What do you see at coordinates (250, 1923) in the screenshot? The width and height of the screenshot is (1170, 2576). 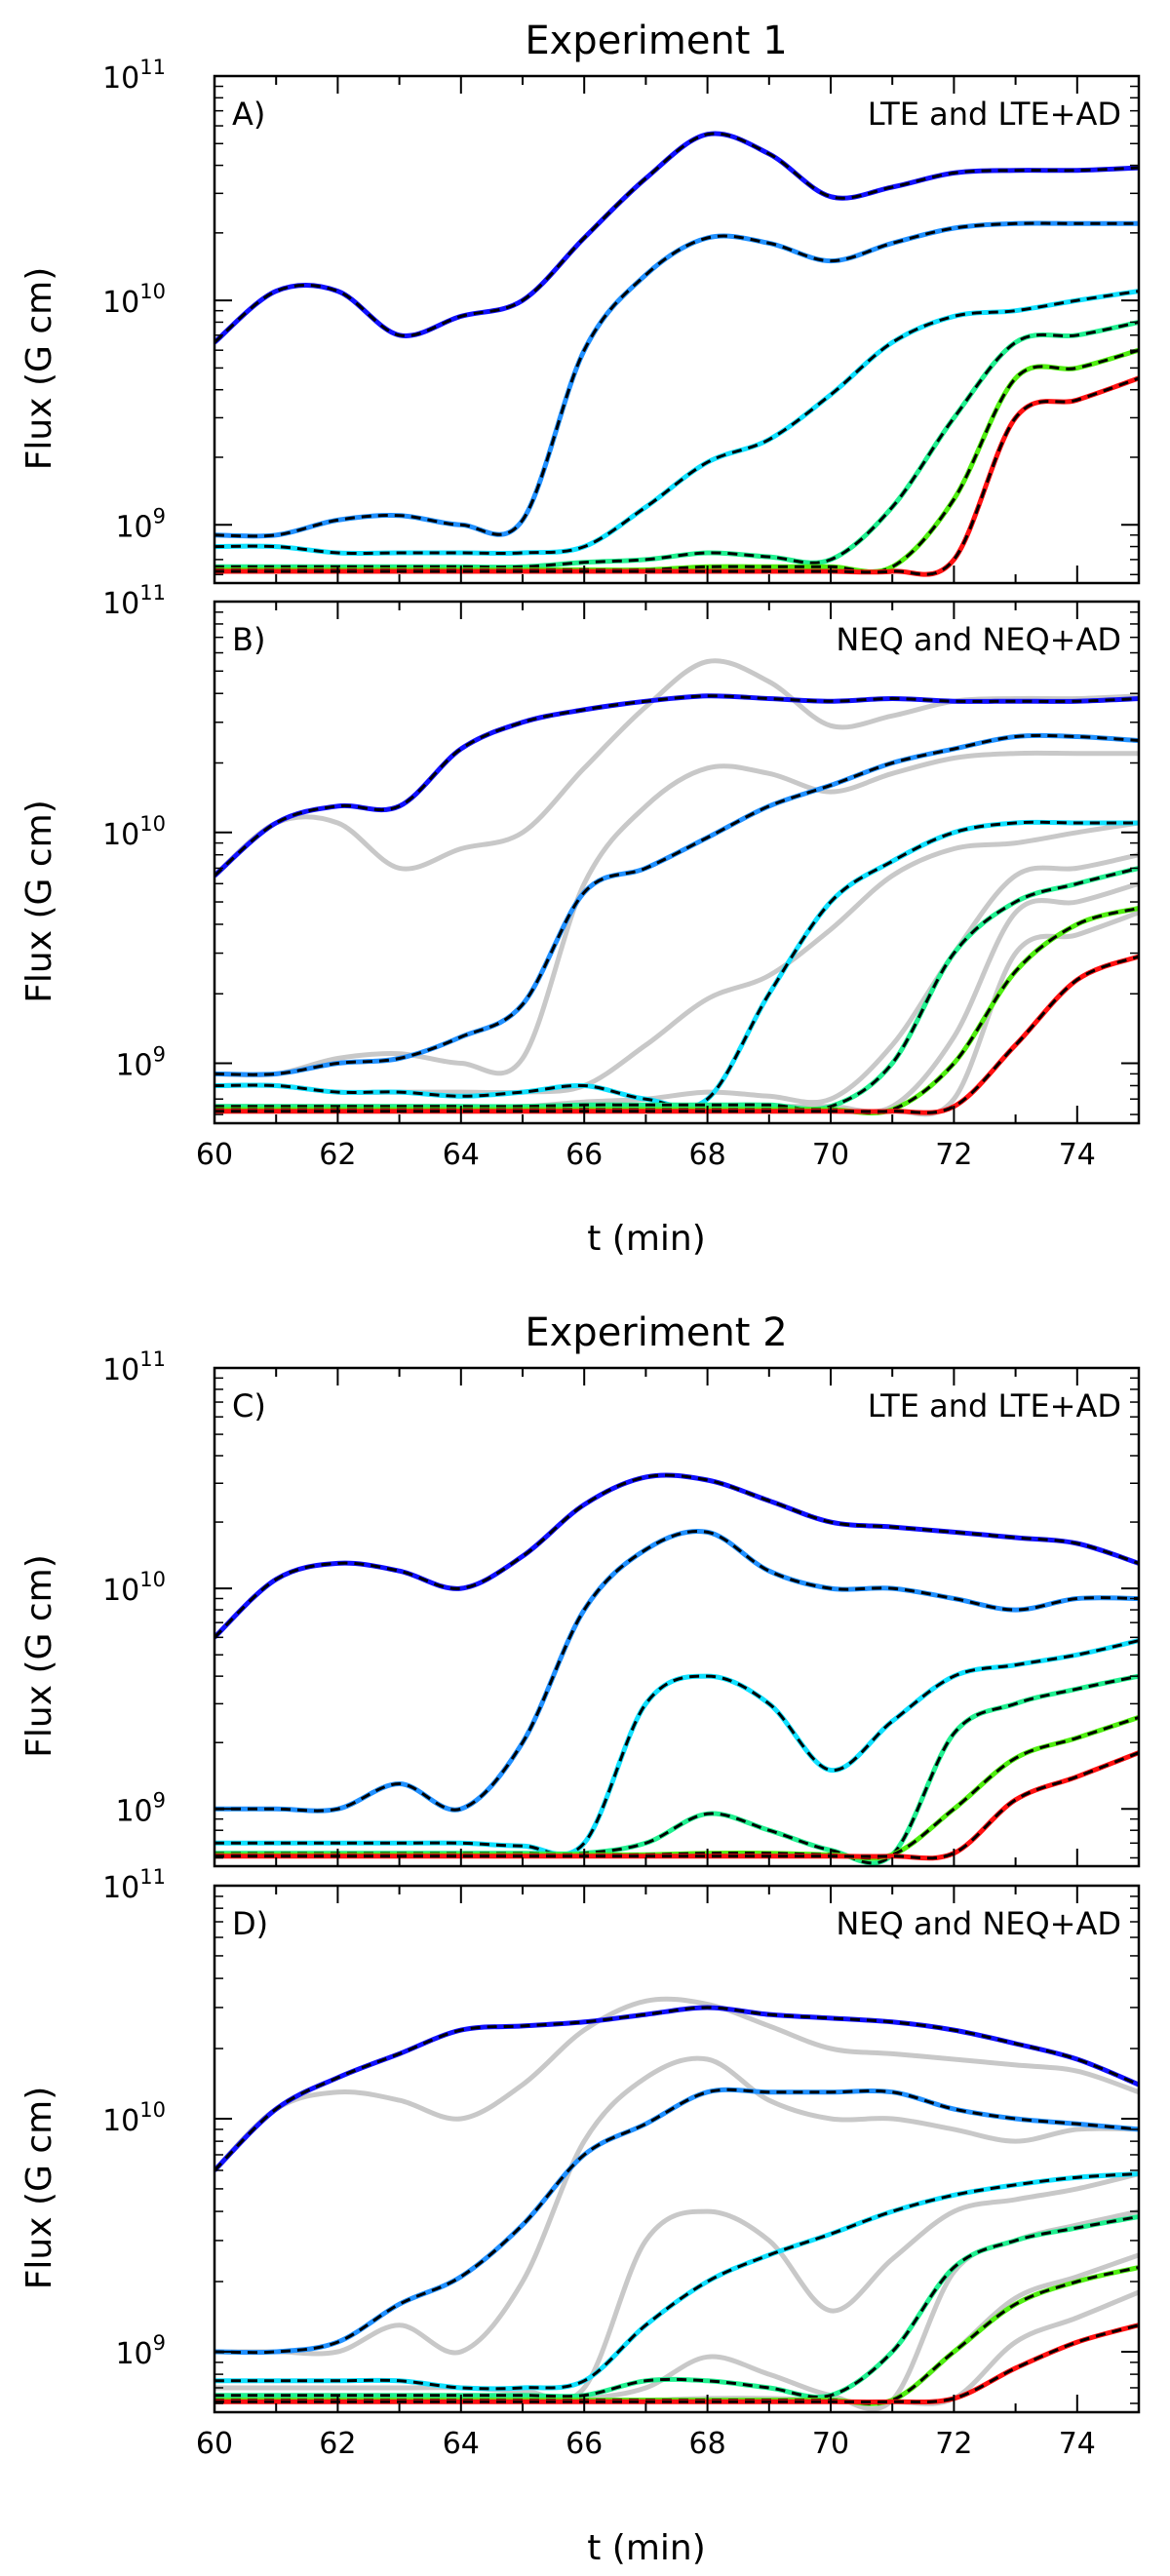 I see `panel-label: D)` at bounding box center [250, 1923].